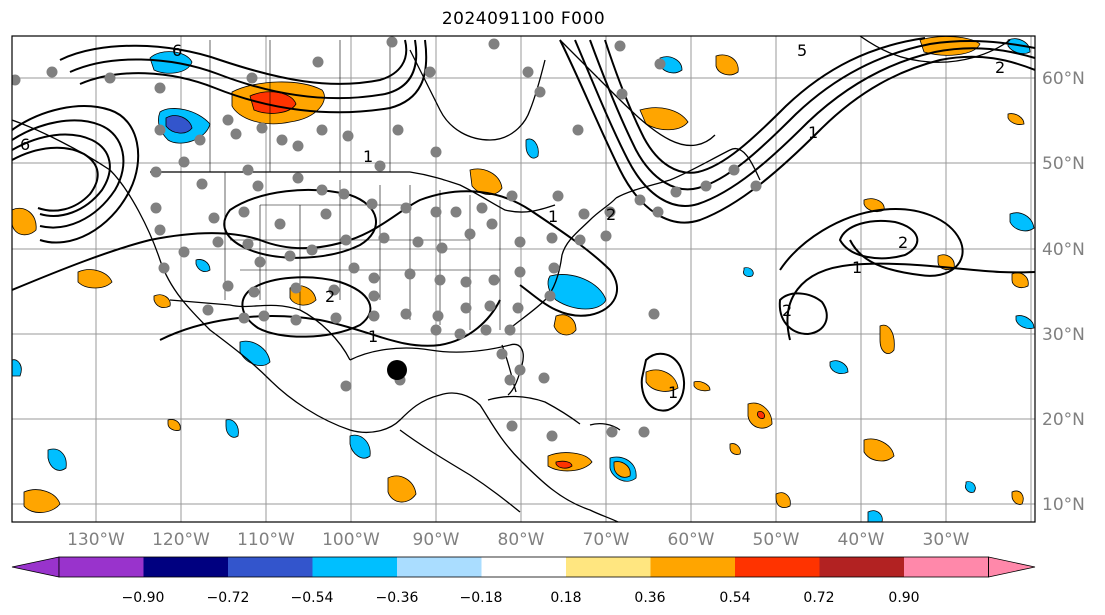 The image size is (1105, 615). Describe the element at coordinates (776, 540) in the screenshot. I see `lon-label: 50°W` at that location.